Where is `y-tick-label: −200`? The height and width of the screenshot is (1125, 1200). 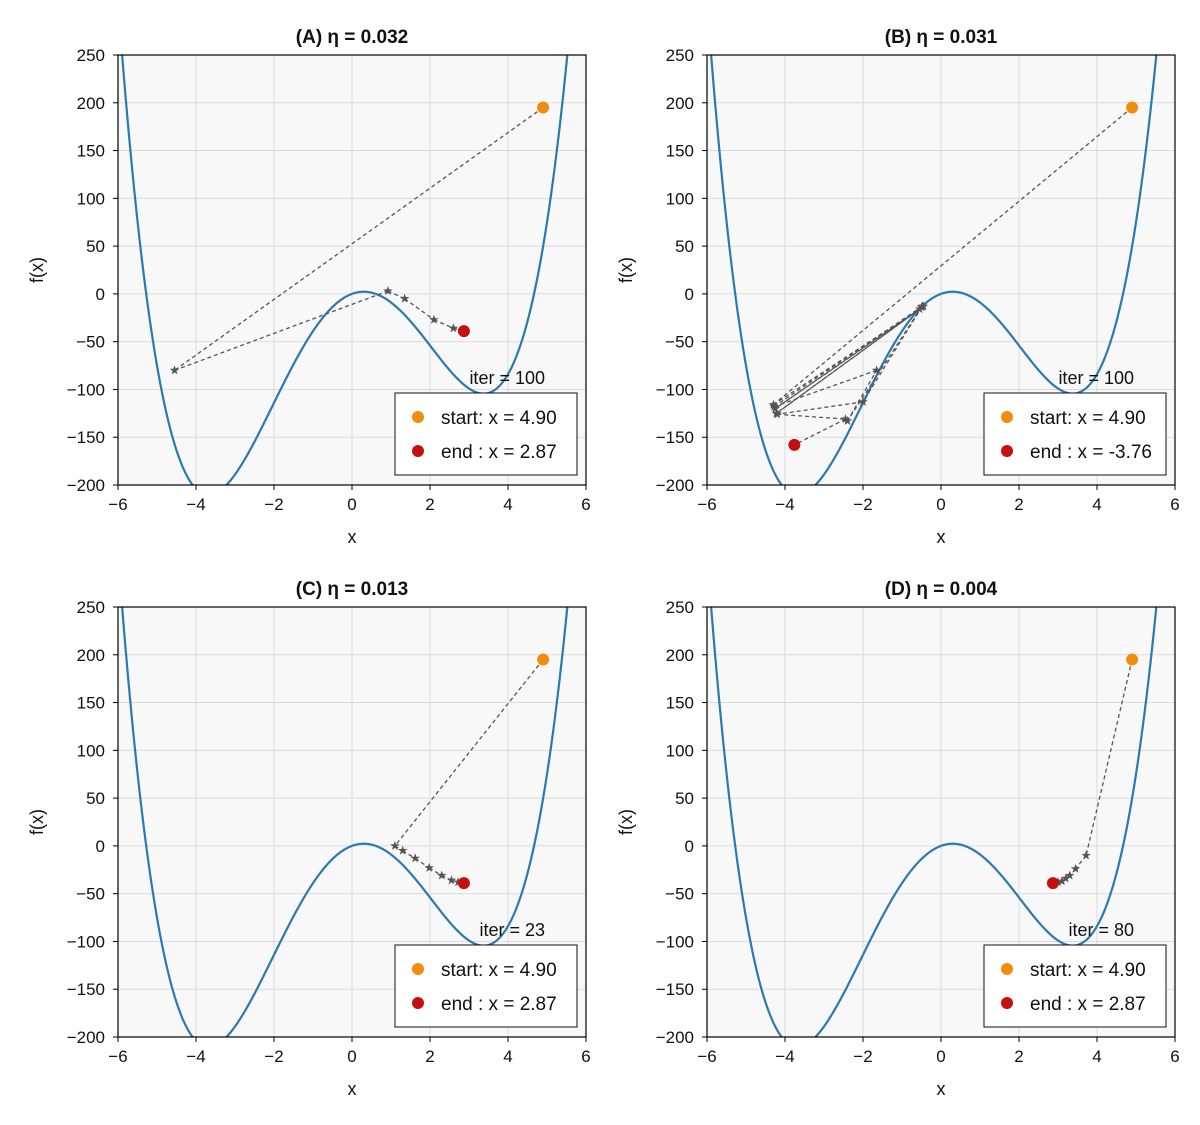 y-tick-label: −200 is located at coordinates (675, 1037).